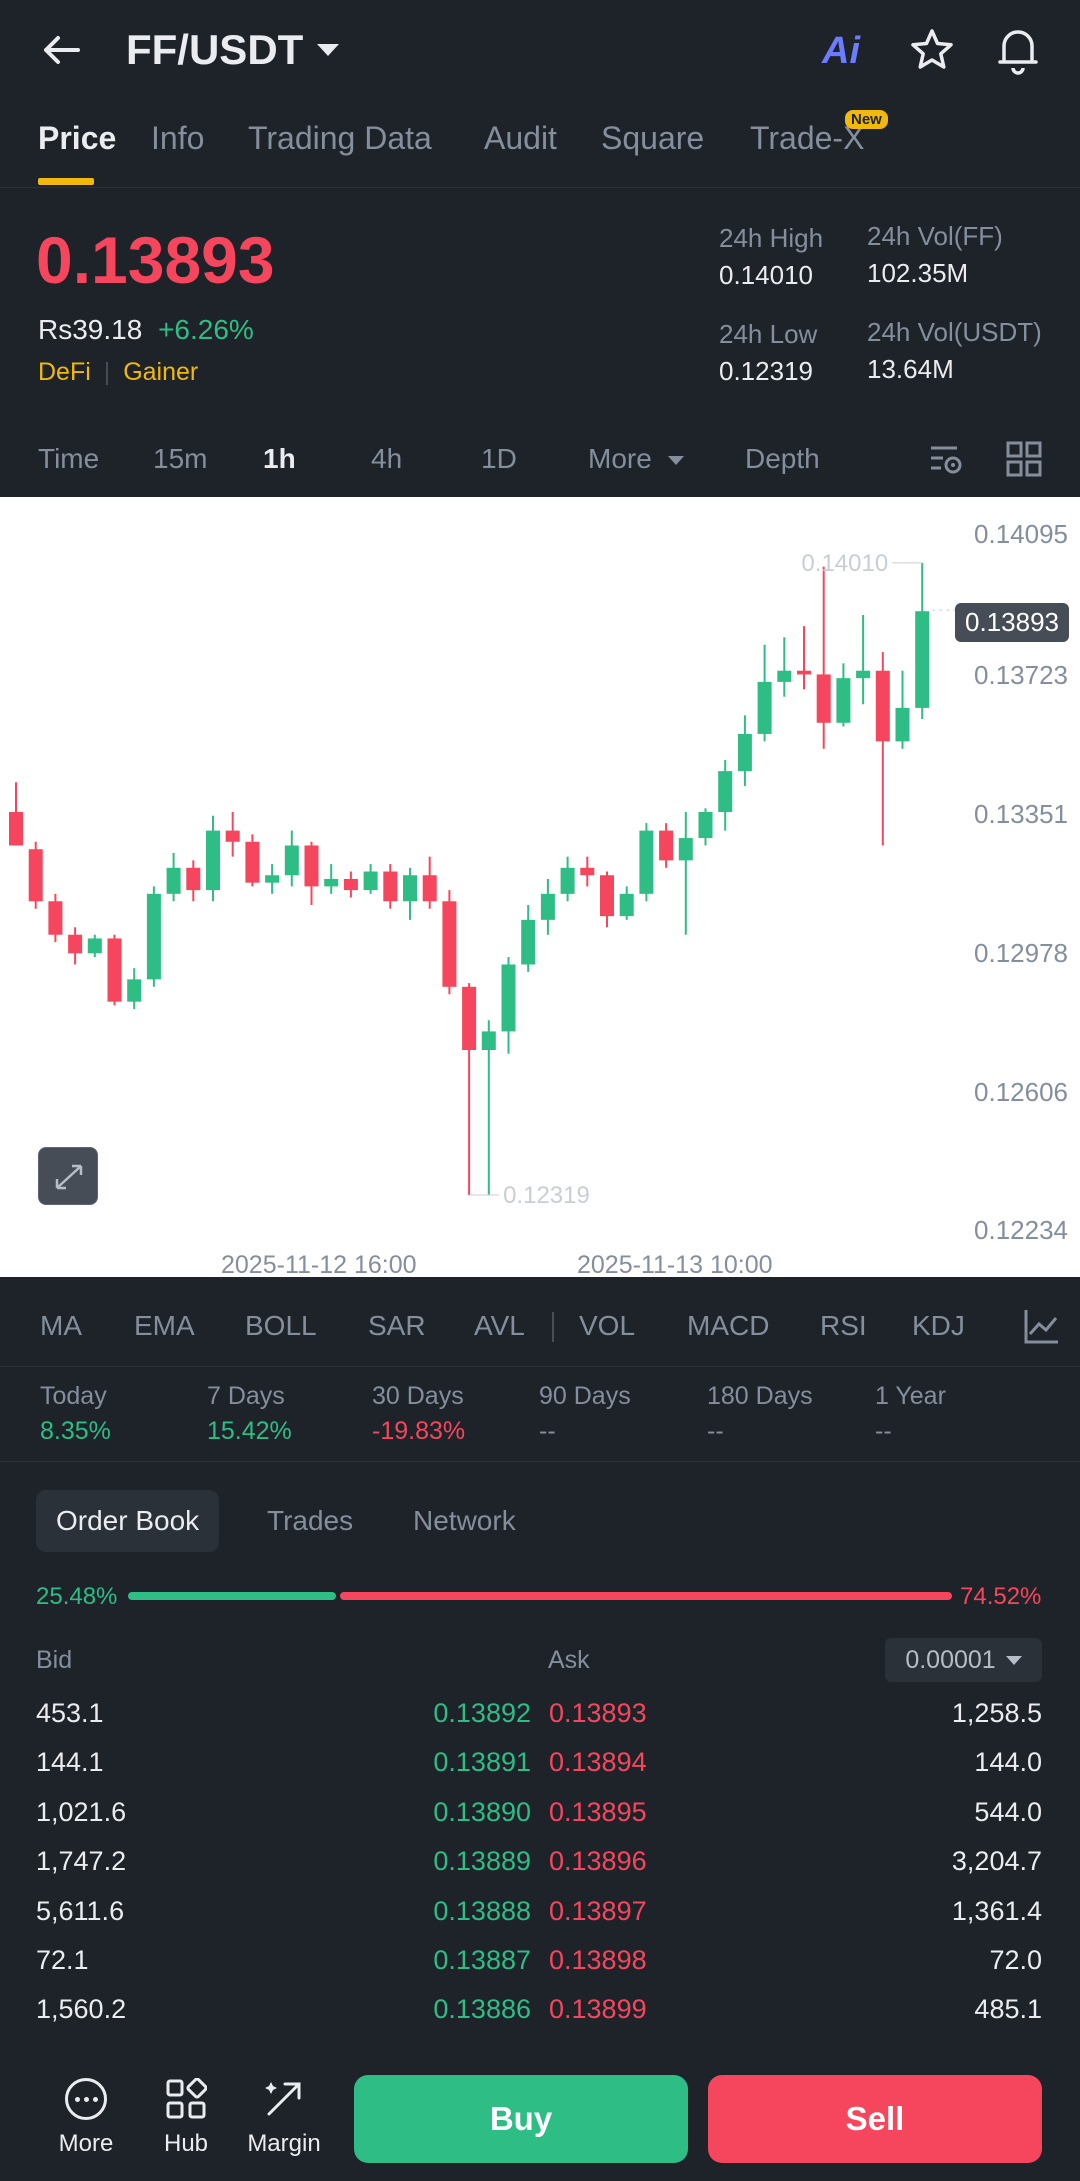 This screenshot has height=2181, width=1080. What do you see at coordinates (186, 2117) in the screenshot?
I see `hub-button: Hub` at bounding box center [186, 2117].